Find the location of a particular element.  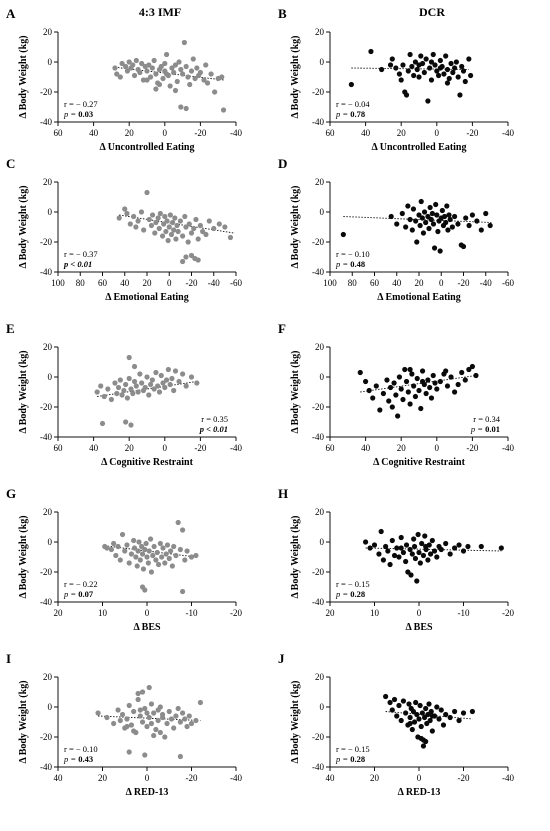

group-title-dcr: DCR is located at coordinates (432, 12).